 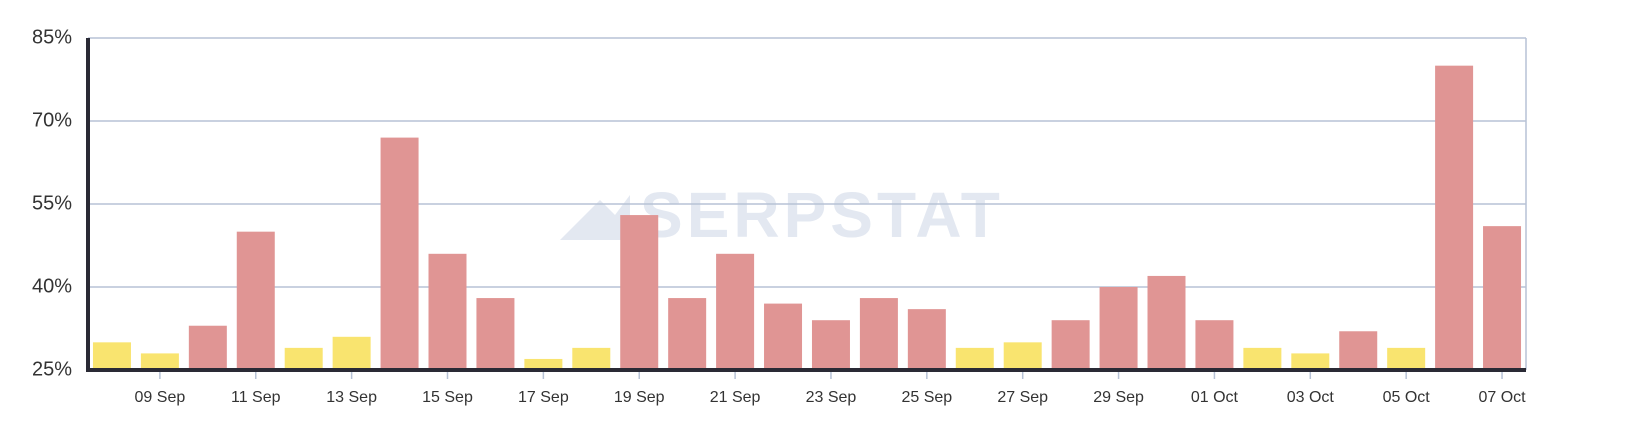 What do you see at coordinates (1022, 397) in the screenshot?
I see `x-tick-label: 27 Sep` at bounding box center [1022, 397].